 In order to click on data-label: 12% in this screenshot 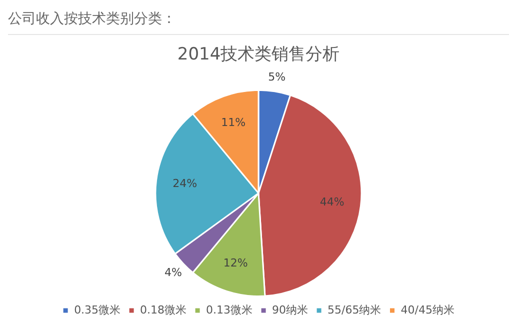, I will do `click(235, 263)`.